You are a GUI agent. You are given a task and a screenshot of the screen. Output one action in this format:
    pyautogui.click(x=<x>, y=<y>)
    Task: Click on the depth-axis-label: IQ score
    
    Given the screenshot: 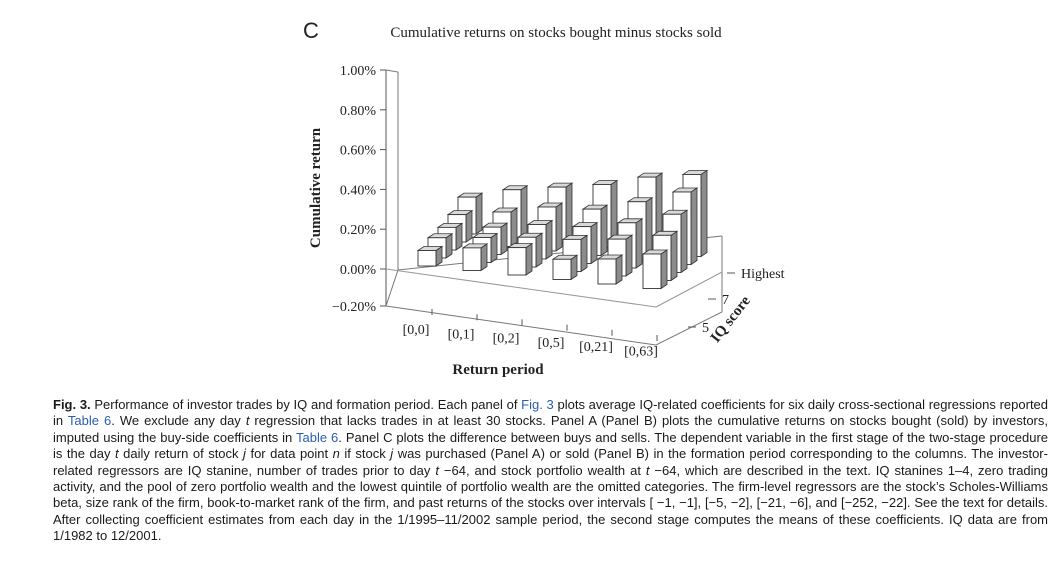 What is the action you would take?
    pyautogui.click(x=731, y=319)
    